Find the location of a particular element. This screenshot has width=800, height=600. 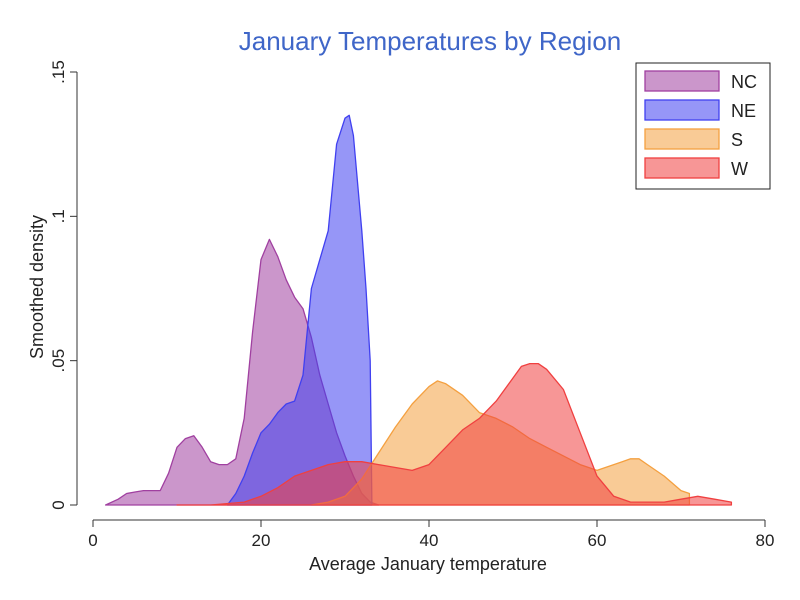

chart-title: January Temperatures by Region is located at coordinates (430, 41).